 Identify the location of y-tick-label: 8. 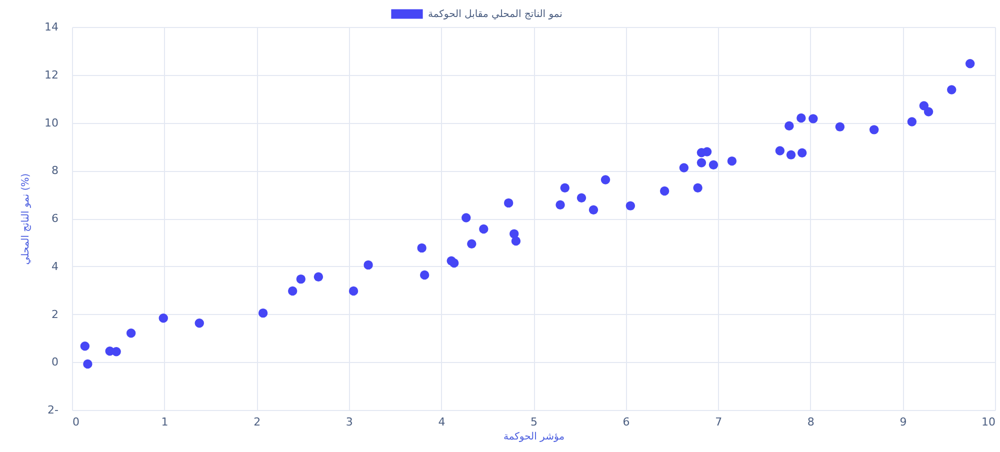
(55, 171).